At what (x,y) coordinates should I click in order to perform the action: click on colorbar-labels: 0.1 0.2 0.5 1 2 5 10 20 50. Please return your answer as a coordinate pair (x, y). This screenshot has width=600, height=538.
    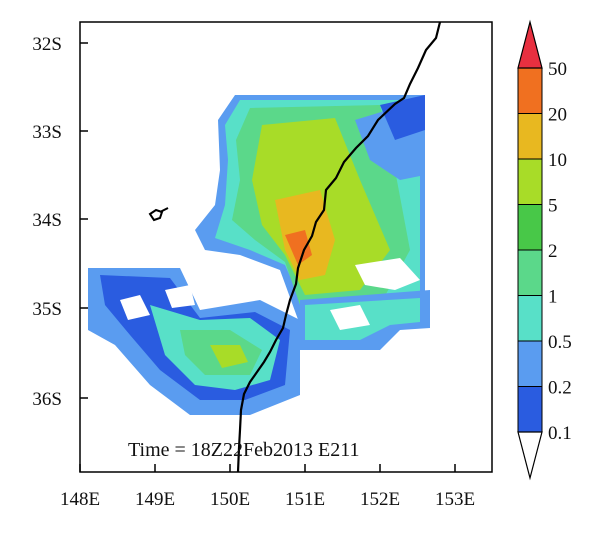
    Looking at the image, I should click on (560, 251).